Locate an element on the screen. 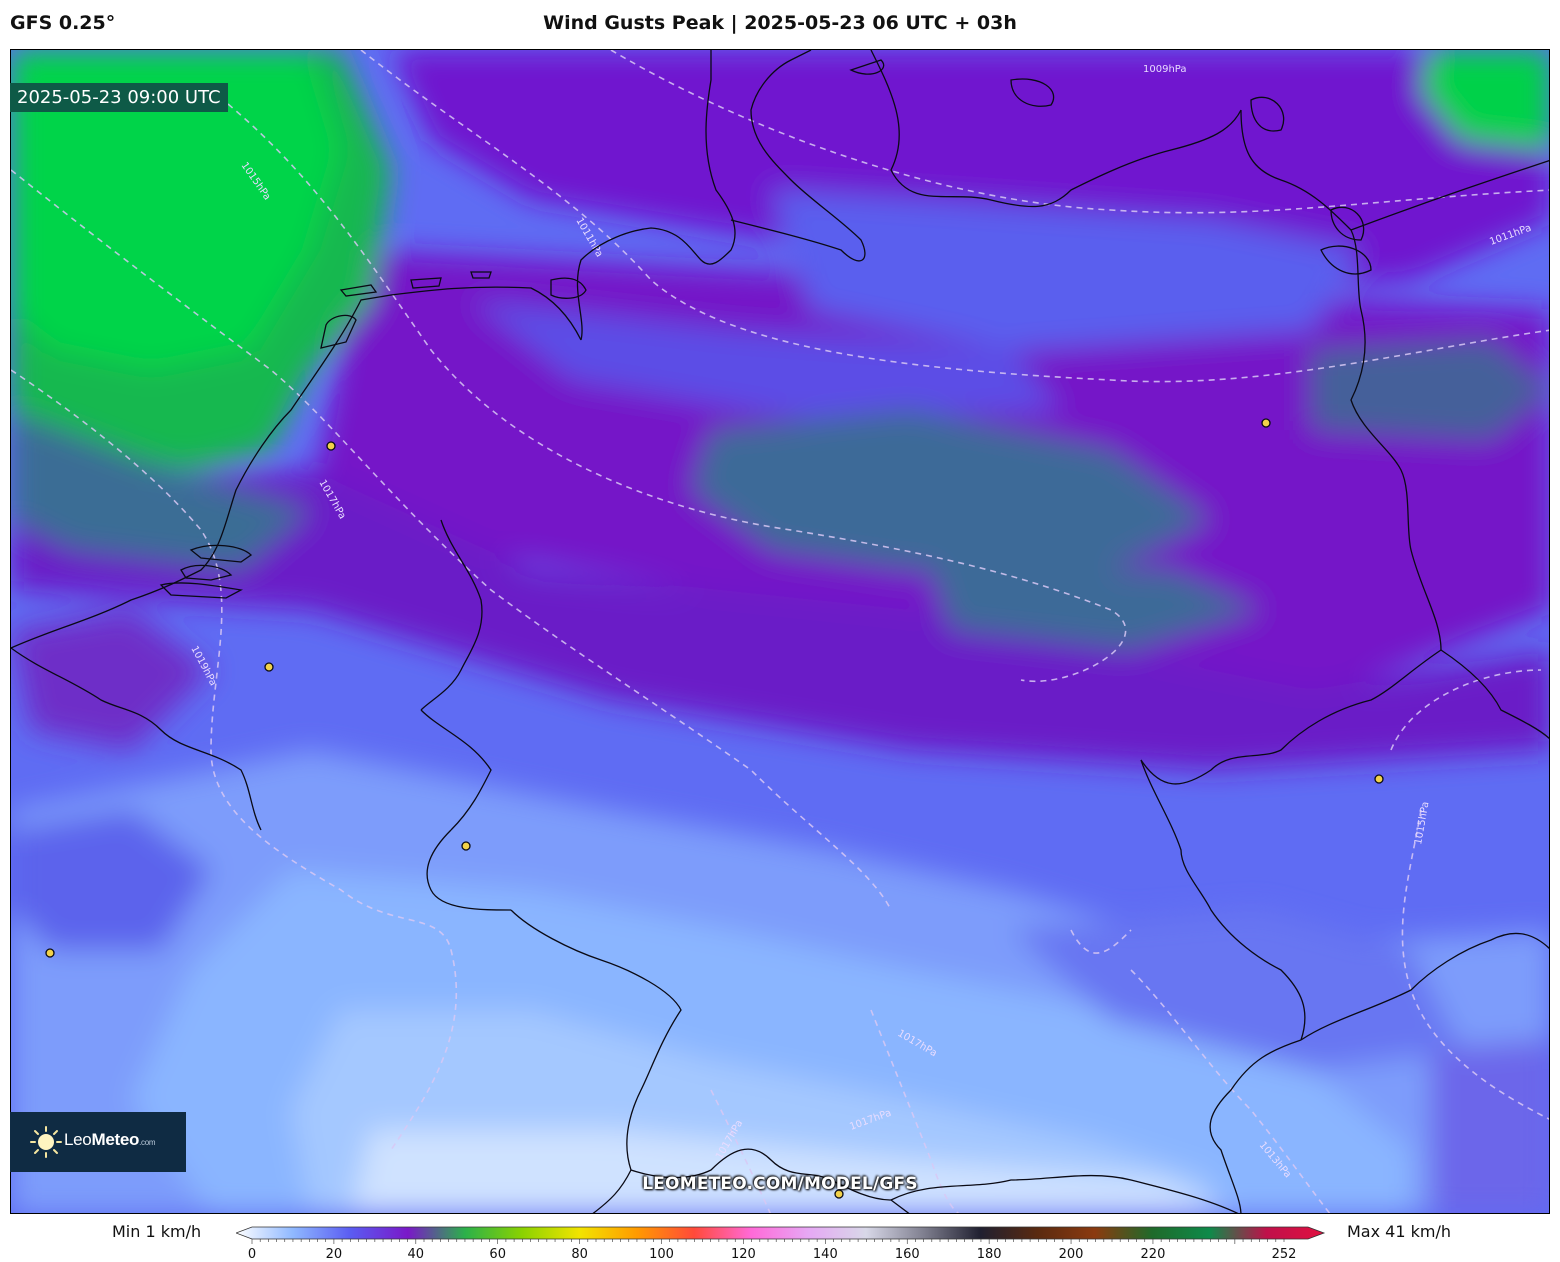 The image size is (1560, 1262). colorbar-tick-label: 160 is located at coordinates (907, 1254).